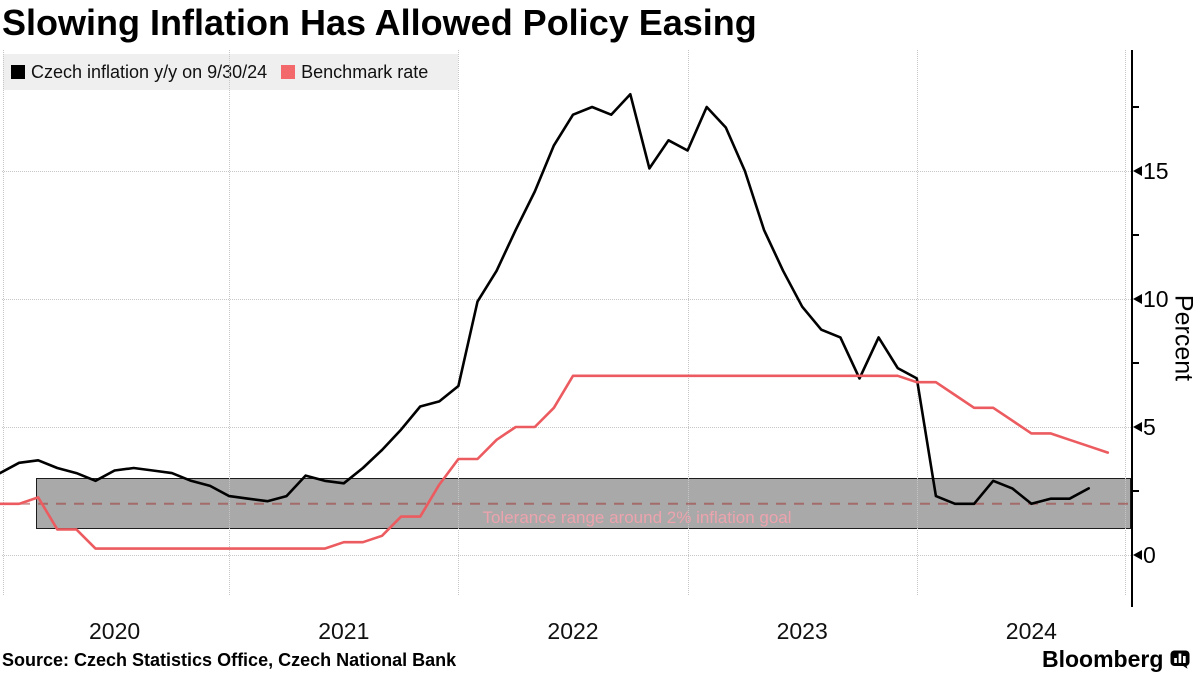 This screenshot has width=1200, height=675. I want to click on x-tick-label-2021: 2021, so click(344, 631).